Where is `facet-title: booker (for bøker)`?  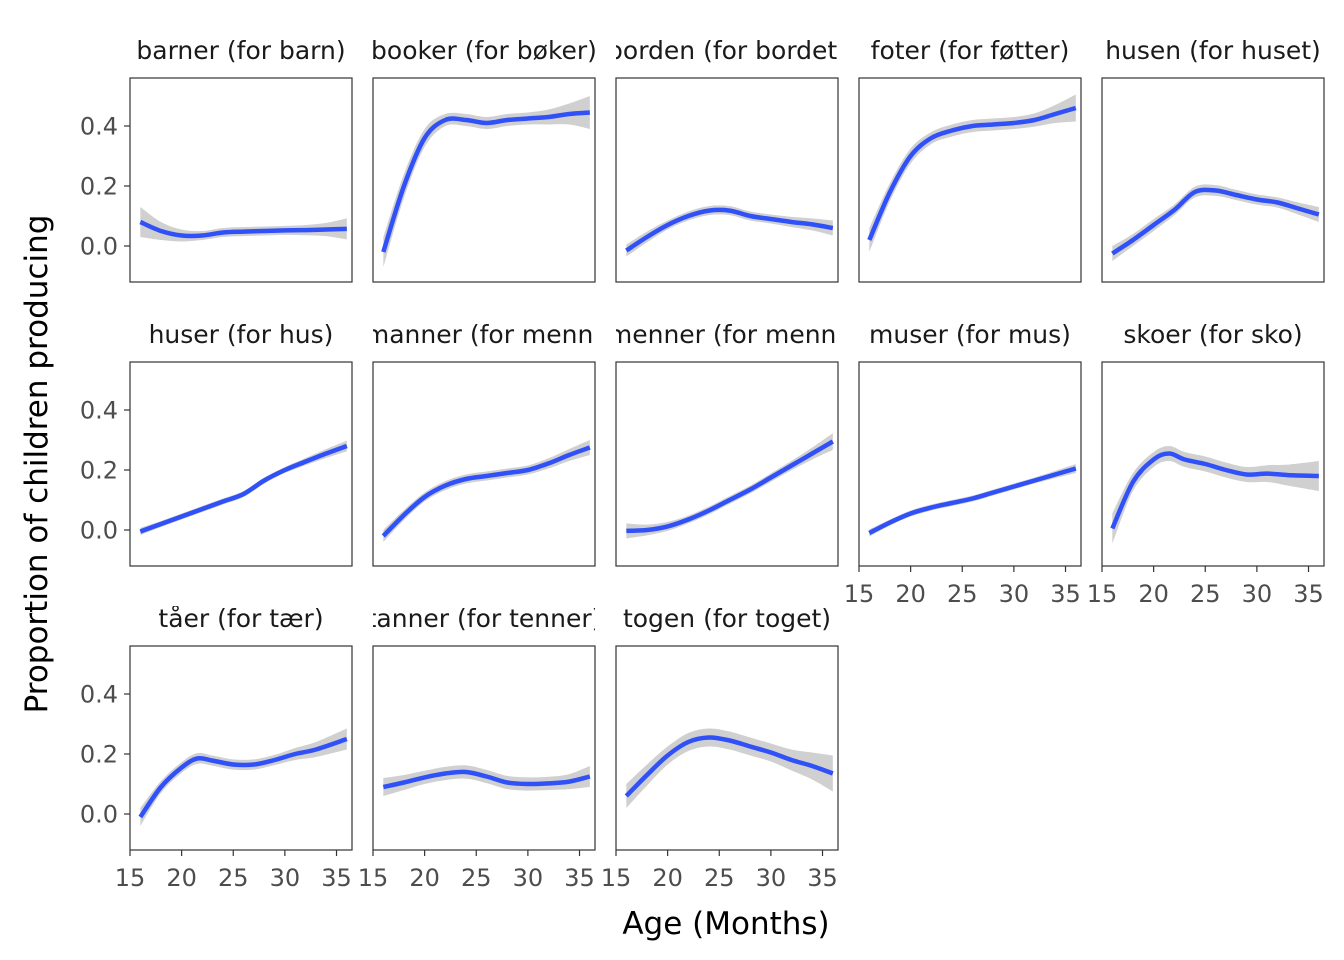
facet-title: booker (for bøker) is located at coordinates (484, 50).